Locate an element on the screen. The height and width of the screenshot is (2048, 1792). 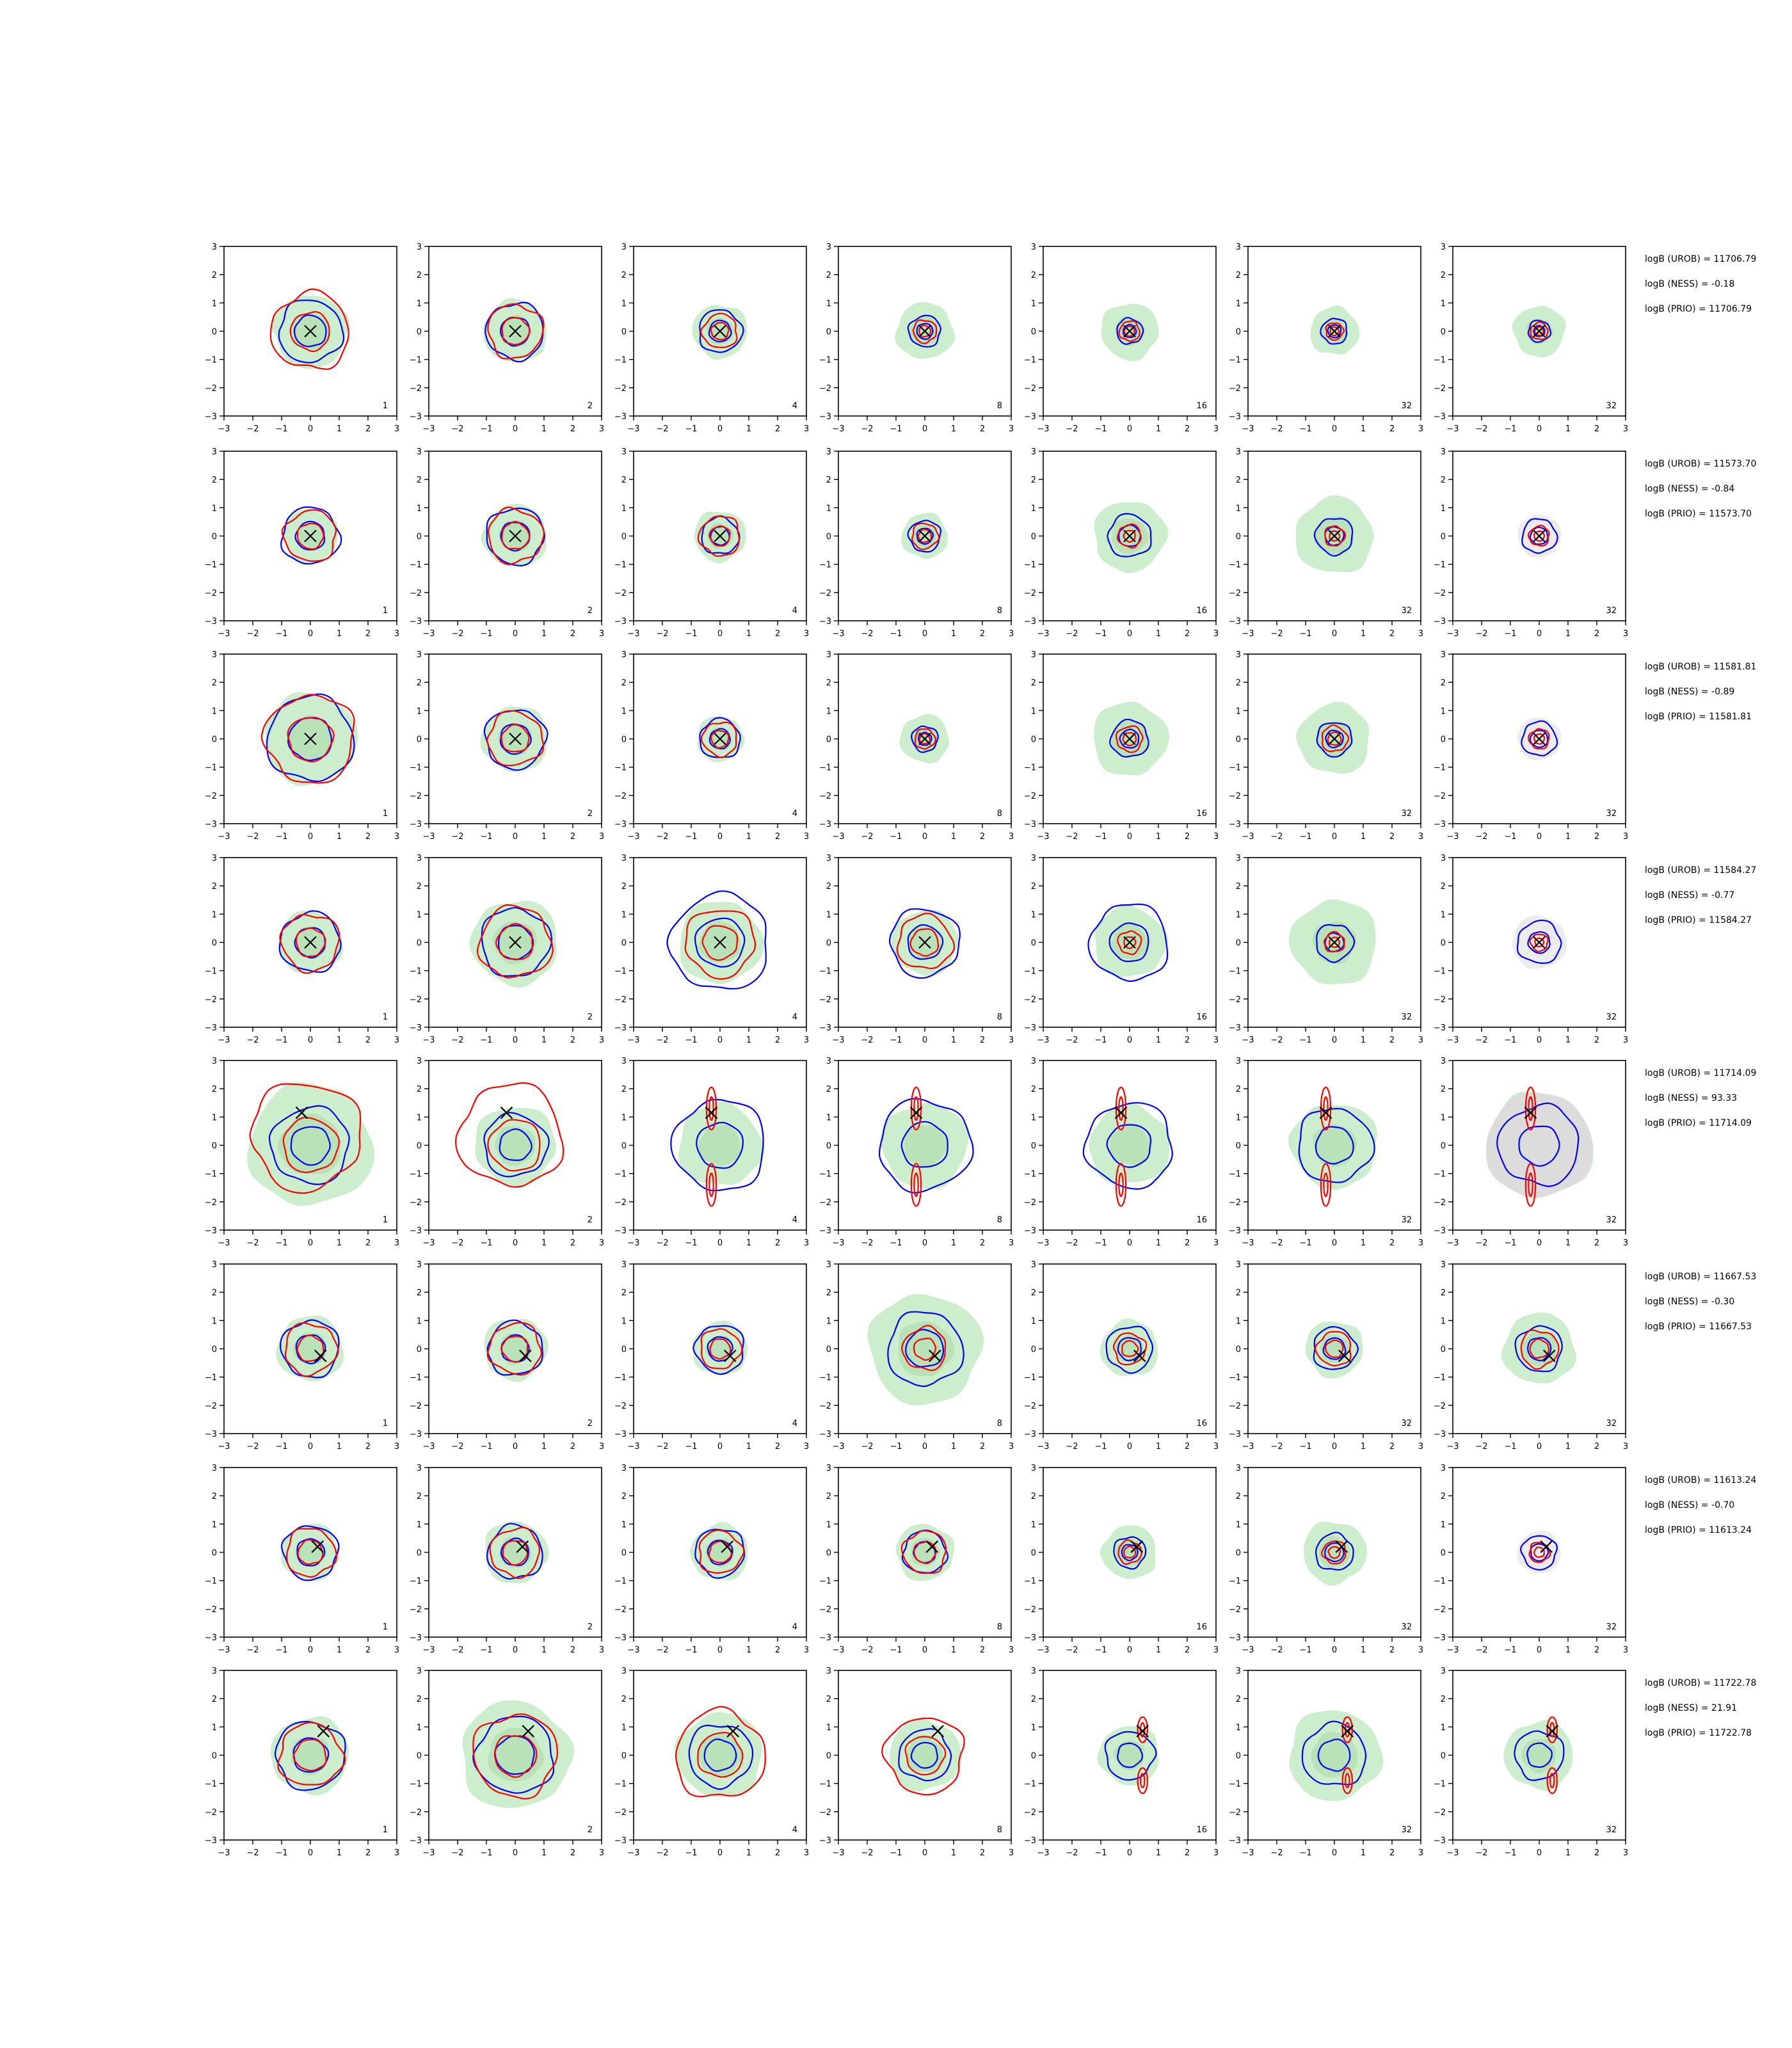
logb-prio: logB (PRIO) = 11706.79 is located at coordinates (1698, 309).